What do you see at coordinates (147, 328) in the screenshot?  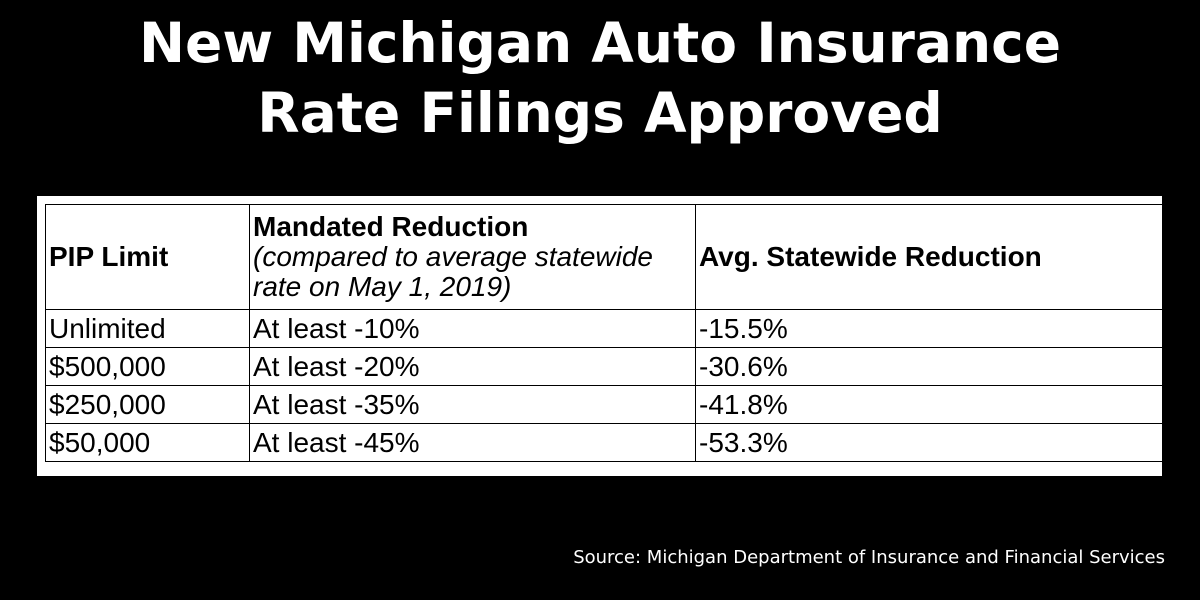 I see `cell-pip-limit: Unlimited` at bounding box center [147, 328].